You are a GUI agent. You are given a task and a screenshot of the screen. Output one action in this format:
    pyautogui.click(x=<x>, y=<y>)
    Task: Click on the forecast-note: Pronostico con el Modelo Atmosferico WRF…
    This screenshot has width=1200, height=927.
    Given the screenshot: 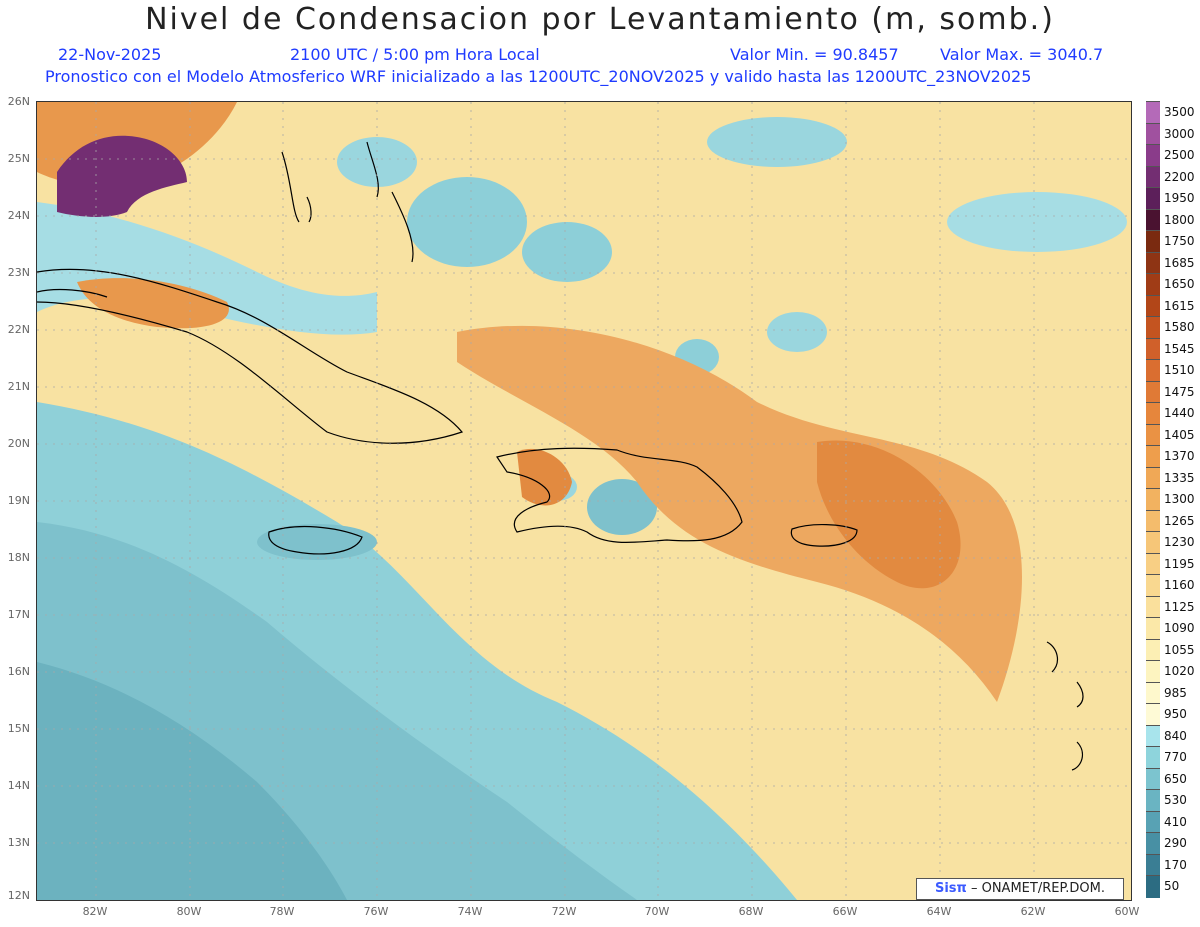 What is the action you would take?
    pyautogui.click(x=538, y=76)
    